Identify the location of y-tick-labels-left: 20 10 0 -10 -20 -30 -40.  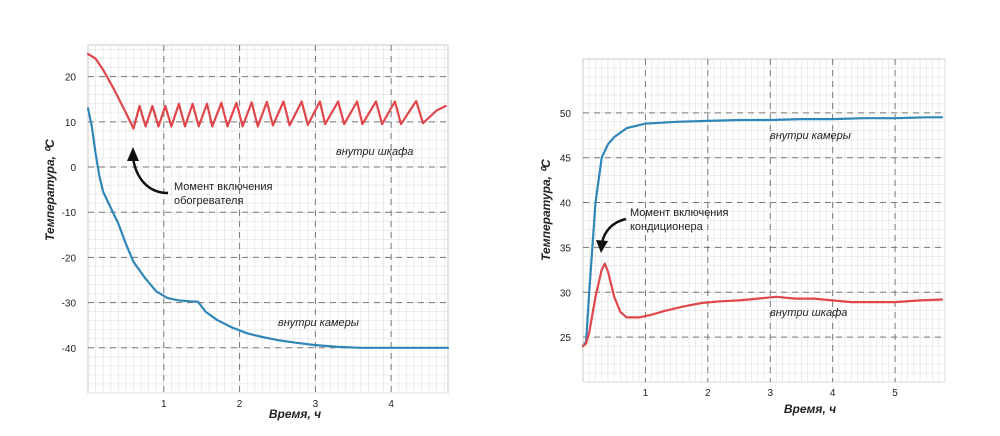
(69, 214).